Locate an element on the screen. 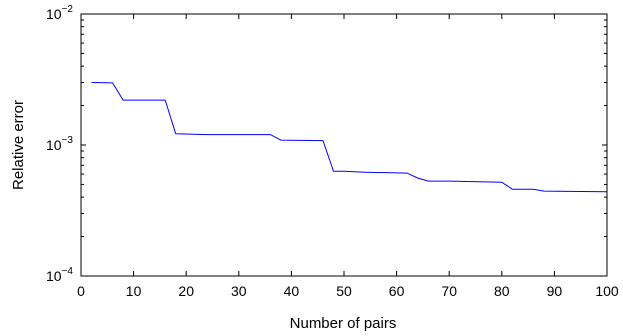 This screenshot has height=336, width=623. x-tick-label: 90 is located at coordinates (555, 291).